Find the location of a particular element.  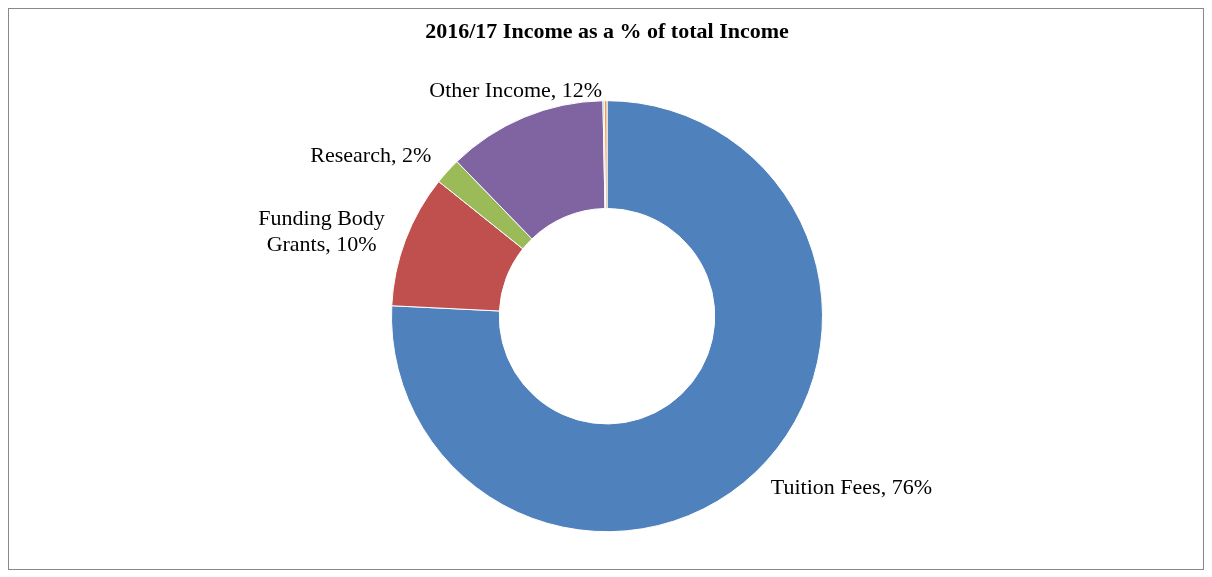

slice-label: Funding Body Grants, 10% is located at coordinates (321, 230).